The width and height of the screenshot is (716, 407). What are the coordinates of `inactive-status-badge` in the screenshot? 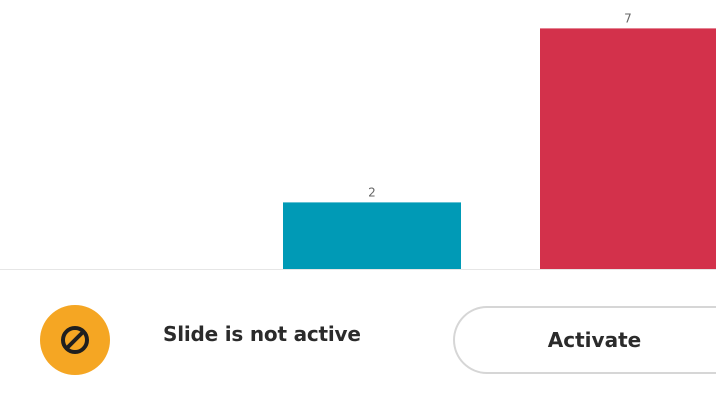 It's located at (75, 340).